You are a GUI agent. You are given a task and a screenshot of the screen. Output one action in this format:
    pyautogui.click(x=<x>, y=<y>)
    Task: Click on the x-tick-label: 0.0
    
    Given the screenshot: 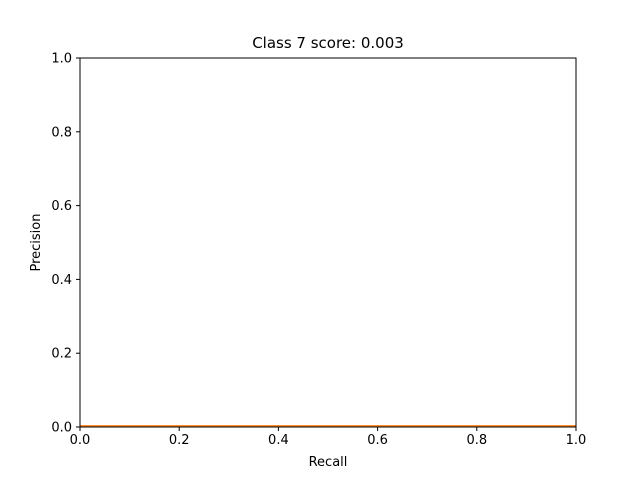 What is the action you would take?
    pyautogui.click(x=80, y=440)
    